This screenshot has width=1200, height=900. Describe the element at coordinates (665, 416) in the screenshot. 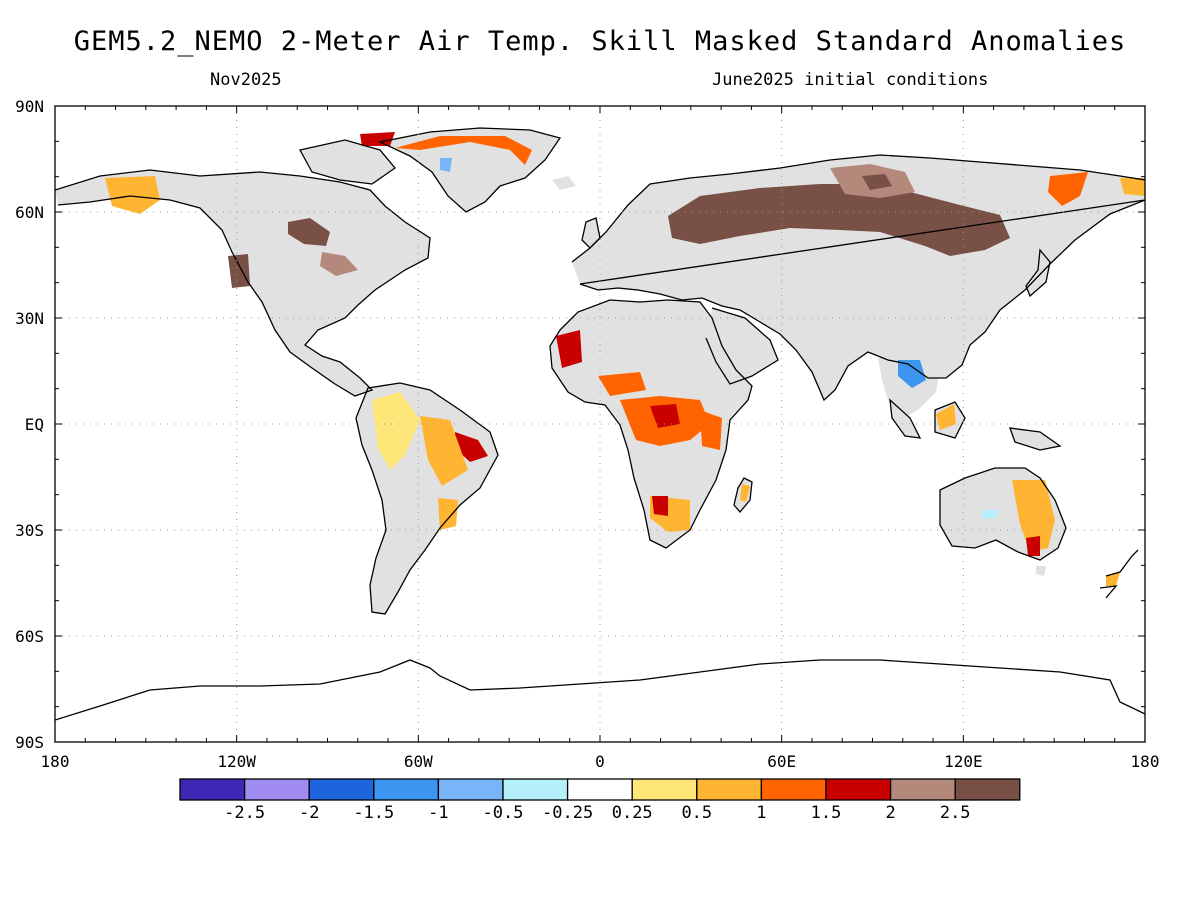

I see `congo-anomaly` at that location.